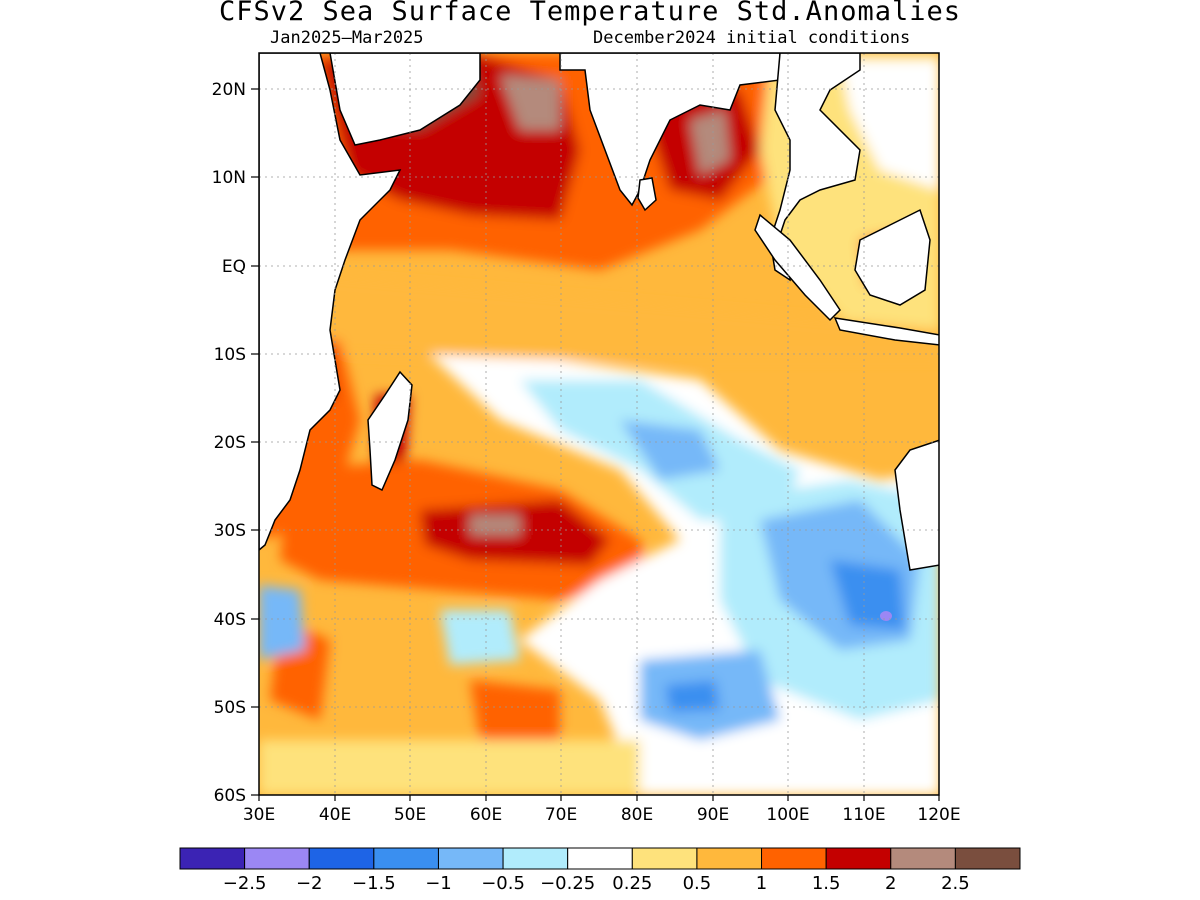 Image resolution: width=1200 pixels, height=900 pixels. Describe the element at coordinates (797, 267) in the screenshot. I see `land-sumatra` at that location.